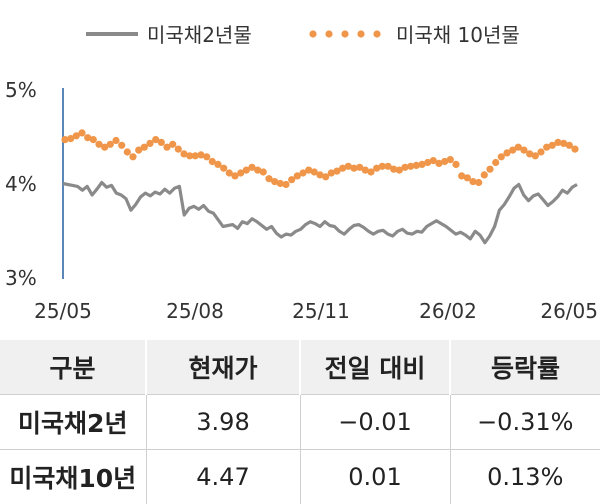  I want to click on header-category: 구분, so click(73, 367).